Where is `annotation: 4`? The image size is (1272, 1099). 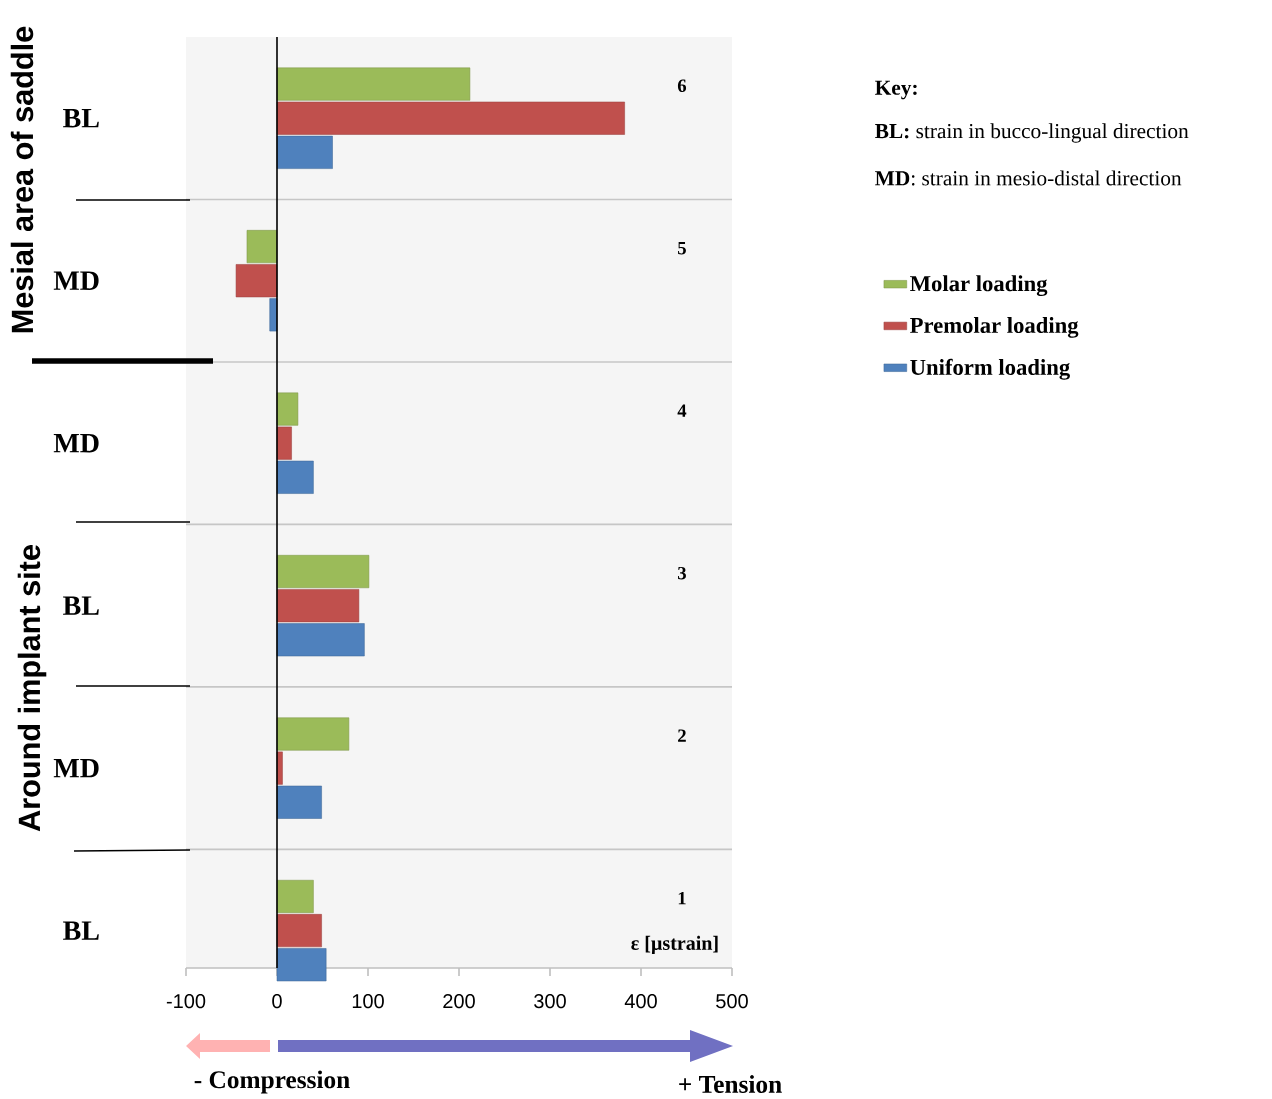 annotation: 4 is located at coordinates (682, 410).